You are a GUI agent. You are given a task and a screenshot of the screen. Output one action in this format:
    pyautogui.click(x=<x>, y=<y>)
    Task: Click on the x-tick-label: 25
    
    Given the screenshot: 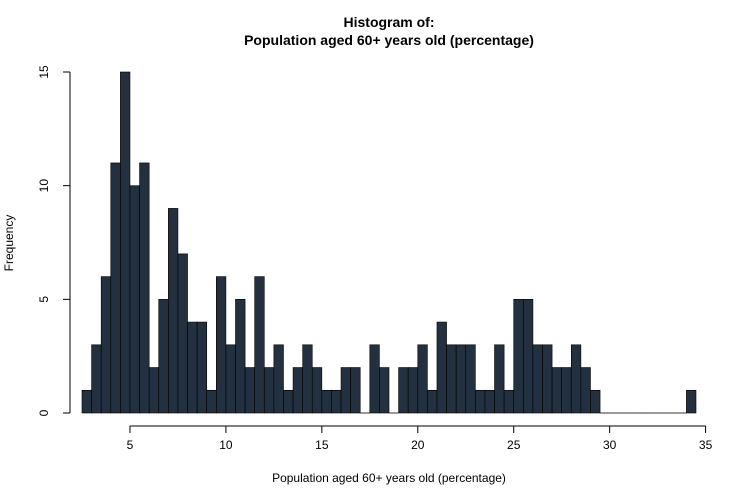 What is the action you would take?
    pyautogui.click(x=514, y=445)
    